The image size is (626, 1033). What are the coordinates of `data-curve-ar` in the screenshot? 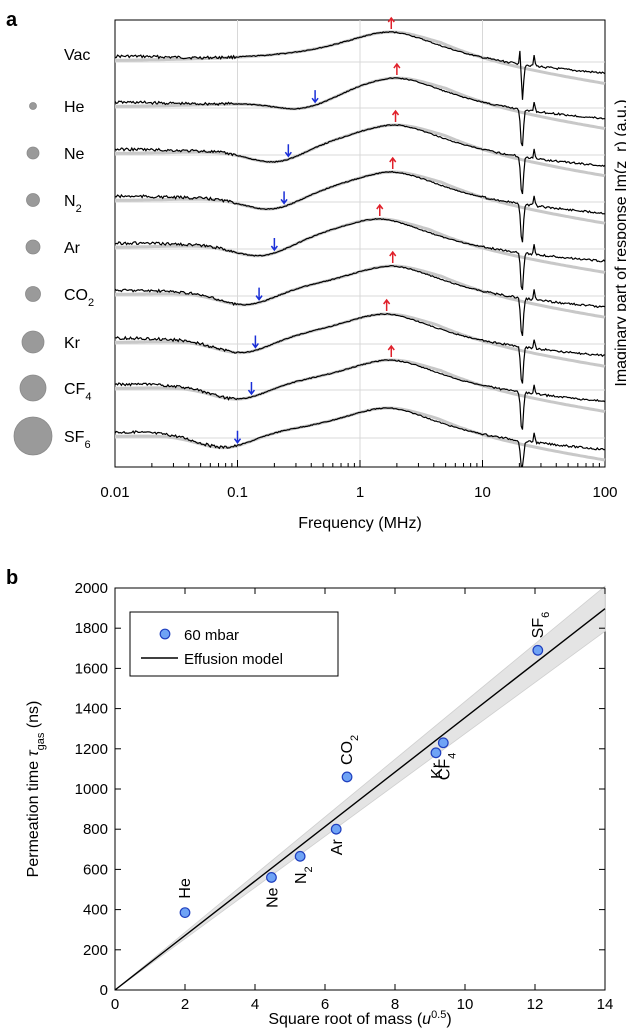 It's located at (360, 254).